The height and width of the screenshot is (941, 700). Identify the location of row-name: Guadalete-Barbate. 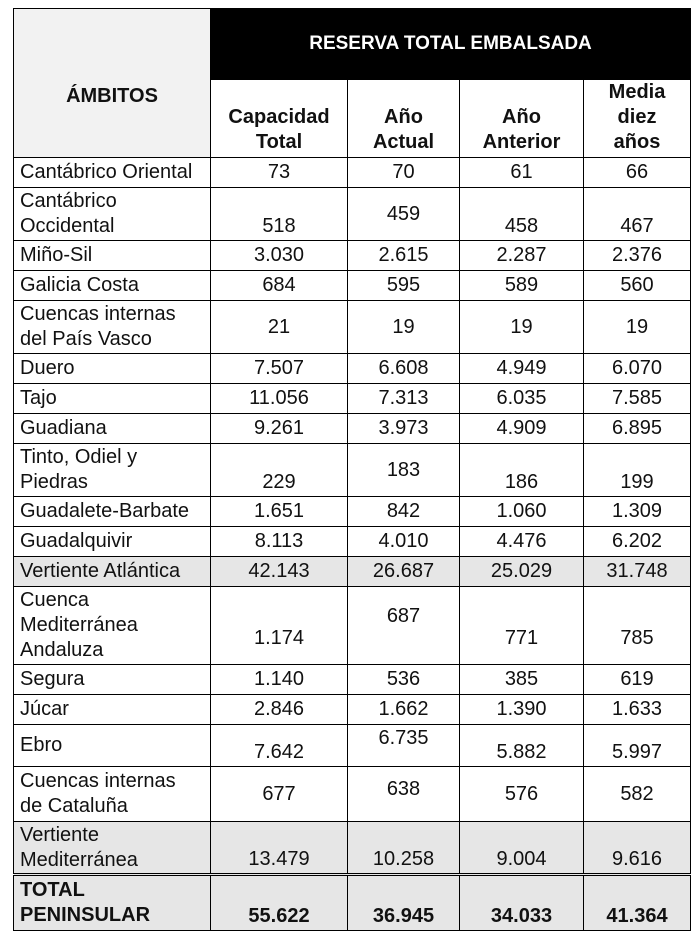
(112, 511).